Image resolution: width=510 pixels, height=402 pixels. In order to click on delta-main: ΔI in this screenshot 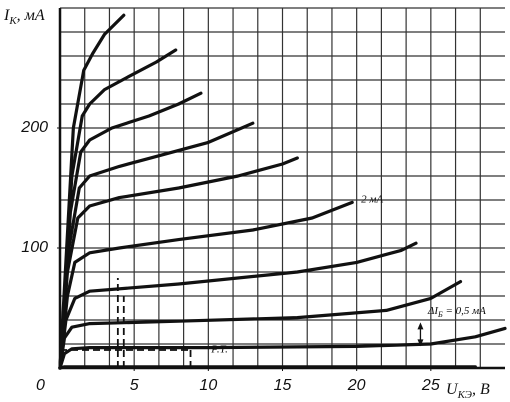, I will do `click(433, 311)`.